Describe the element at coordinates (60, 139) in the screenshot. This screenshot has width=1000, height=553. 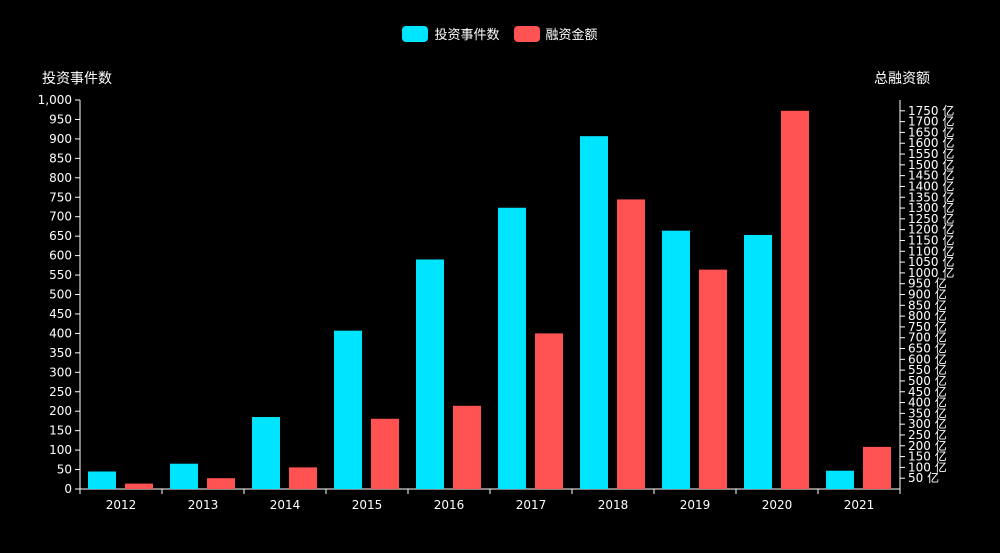
I see `left-axis-tick-label: 900` at that location.